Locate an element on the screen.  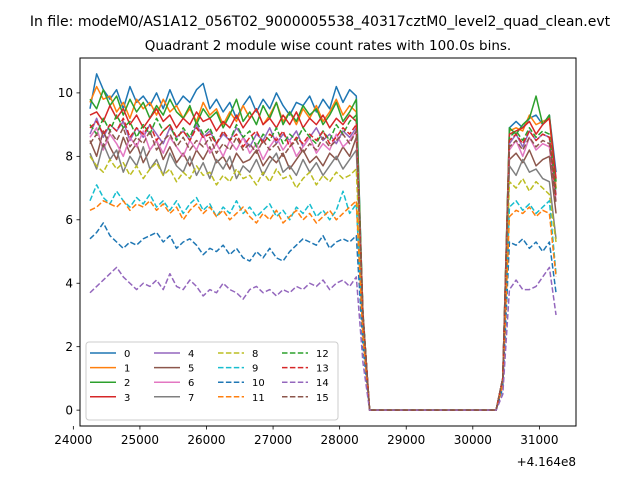
x-tick-label: 27000 is located at coordinates (273, 440).